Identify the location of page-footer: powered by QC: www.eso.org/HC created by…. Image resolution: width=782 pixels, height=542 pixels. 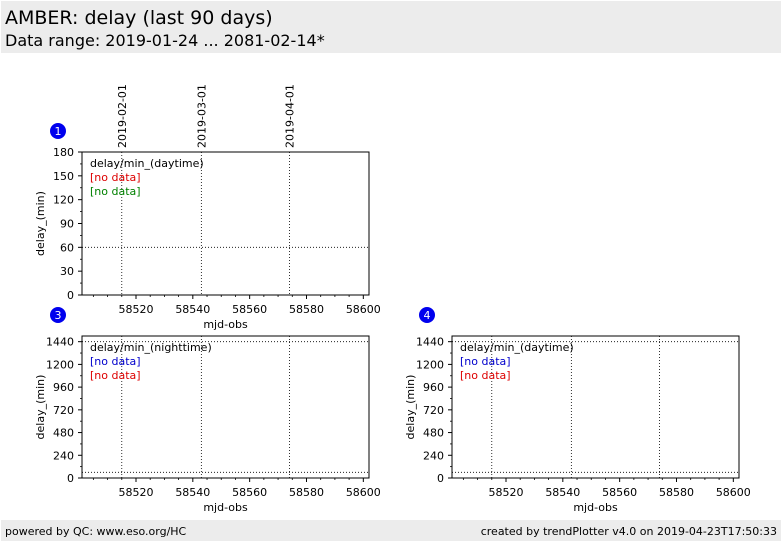
(391, 530).